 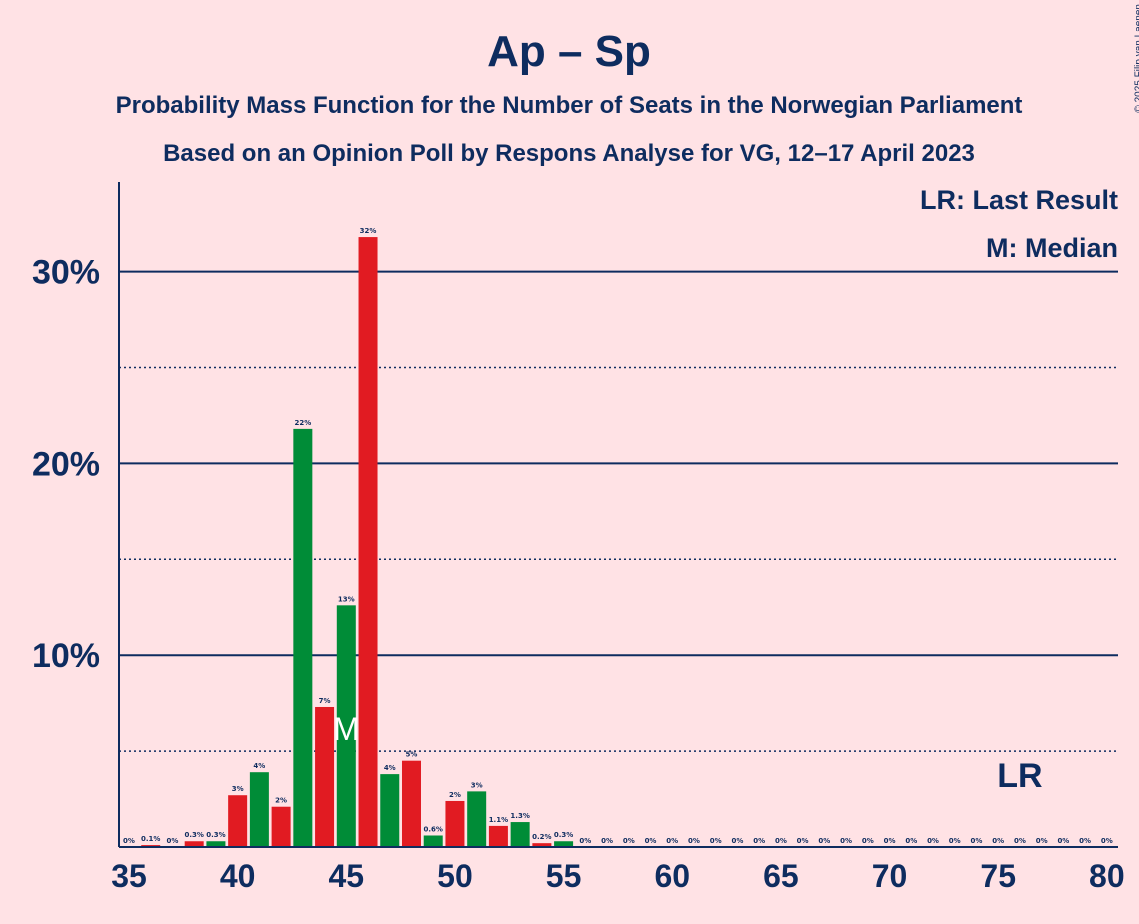 What do you see at coordinates (607, 841) in the screenshot?
I see `data-label-57: 0%` at bounding box center [607, 841].